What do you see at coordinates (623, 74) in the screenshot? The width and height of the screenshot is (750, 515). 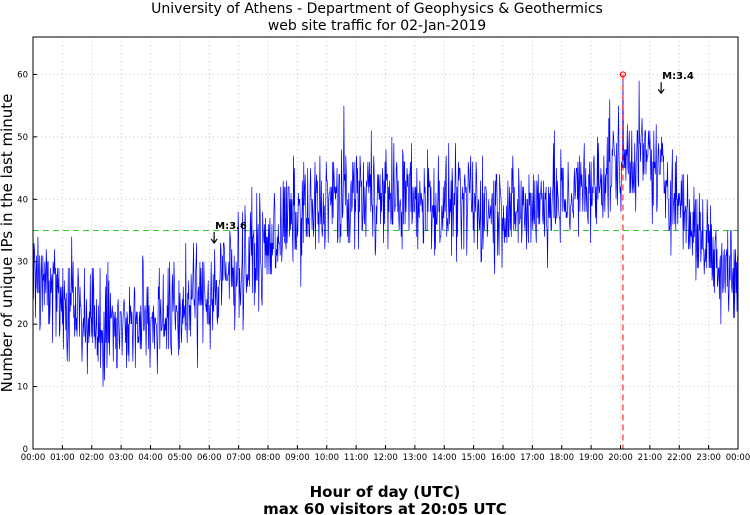 I see `max-point-marker` at bounding box center [623, 74].